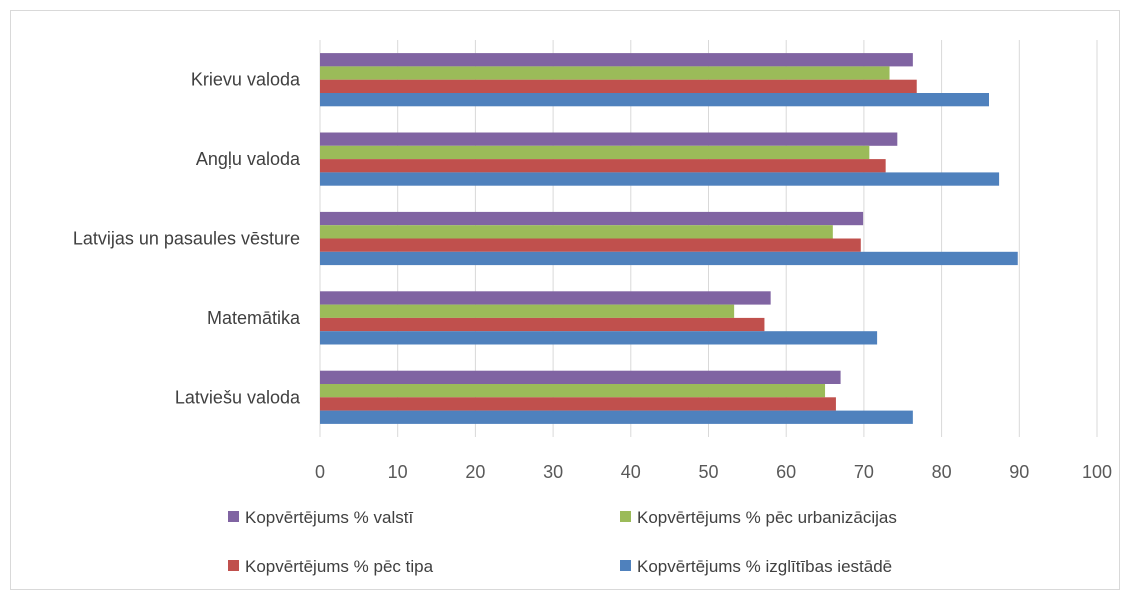 This screenshot has height=593, width=1131. Describe the element at coordinates (864, 472) in the screenshot. I see `x-tick-label: 70` at that location.